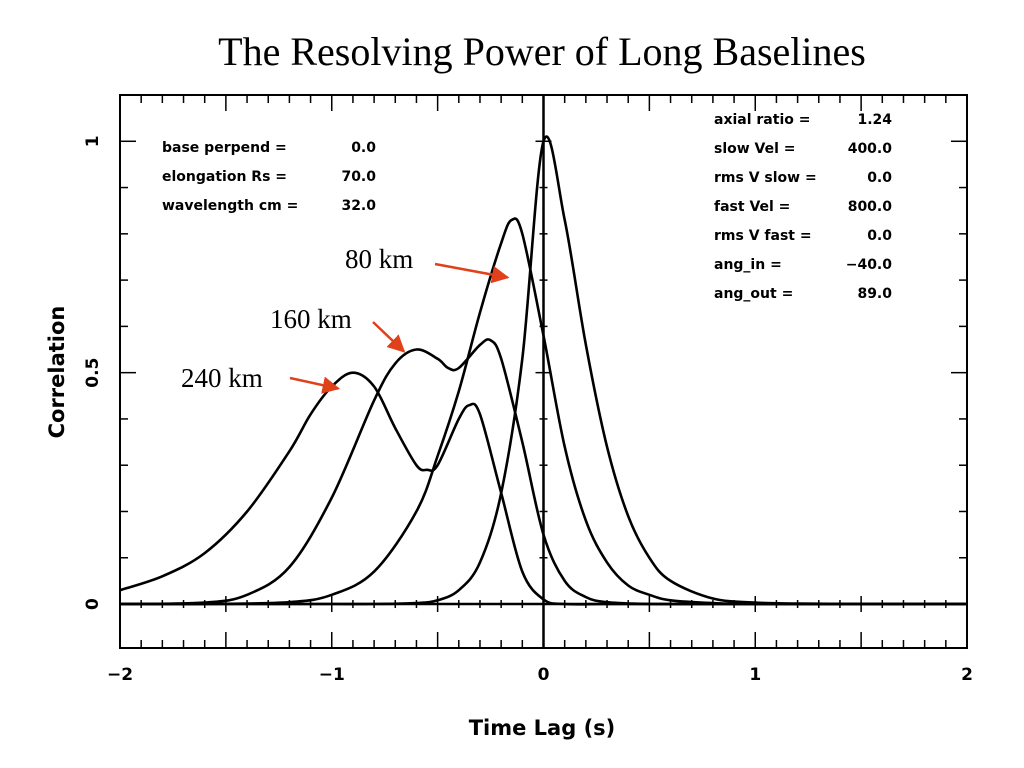 The height and width of the screenshot is (768, 1024). I want to click on x-tick-label: −1, so click(332, 675).